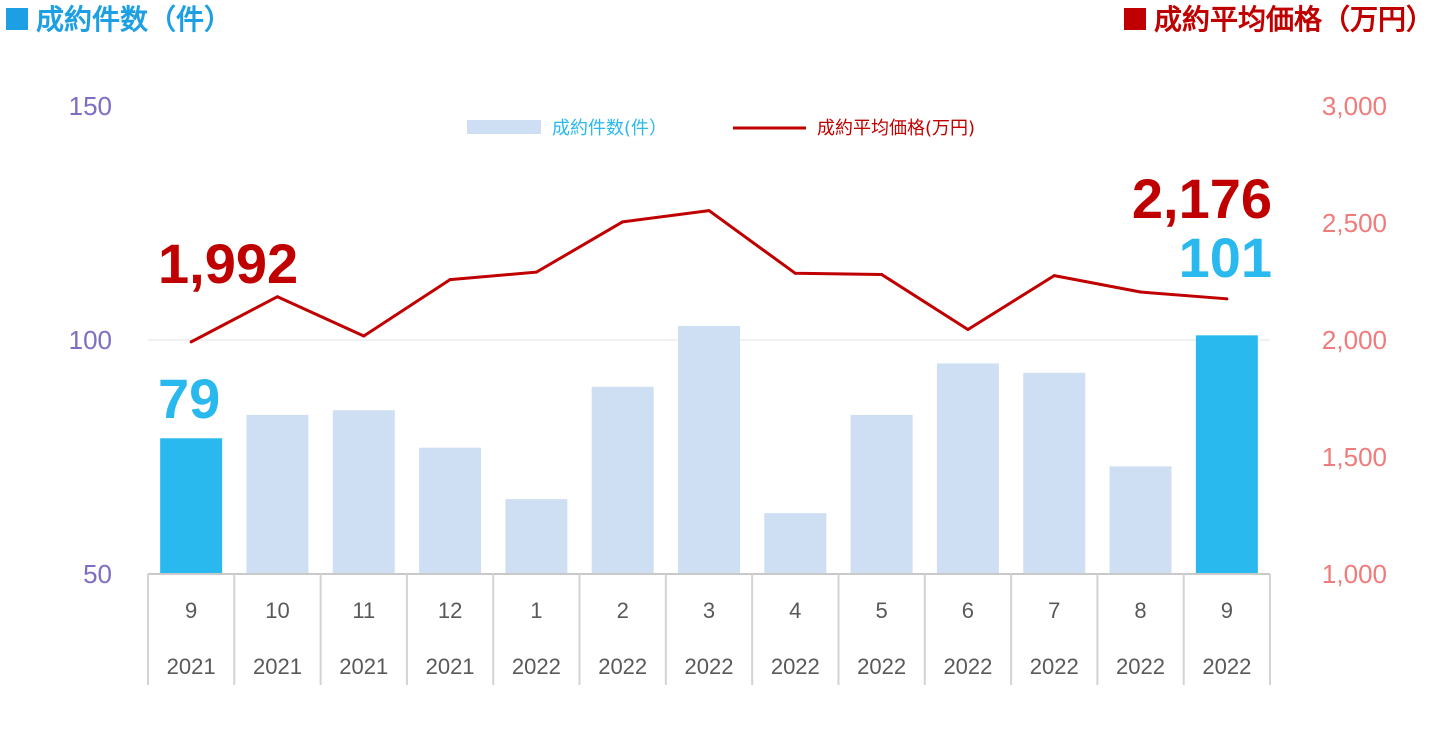  I want to click on legend-line-label: 成約平均価格(万円), so click(896, 128).